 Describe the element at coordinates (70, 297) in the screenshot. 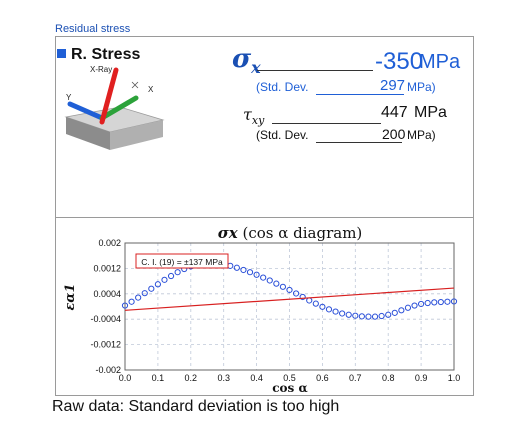

I see `chart-ylabel: εα1` at that location.